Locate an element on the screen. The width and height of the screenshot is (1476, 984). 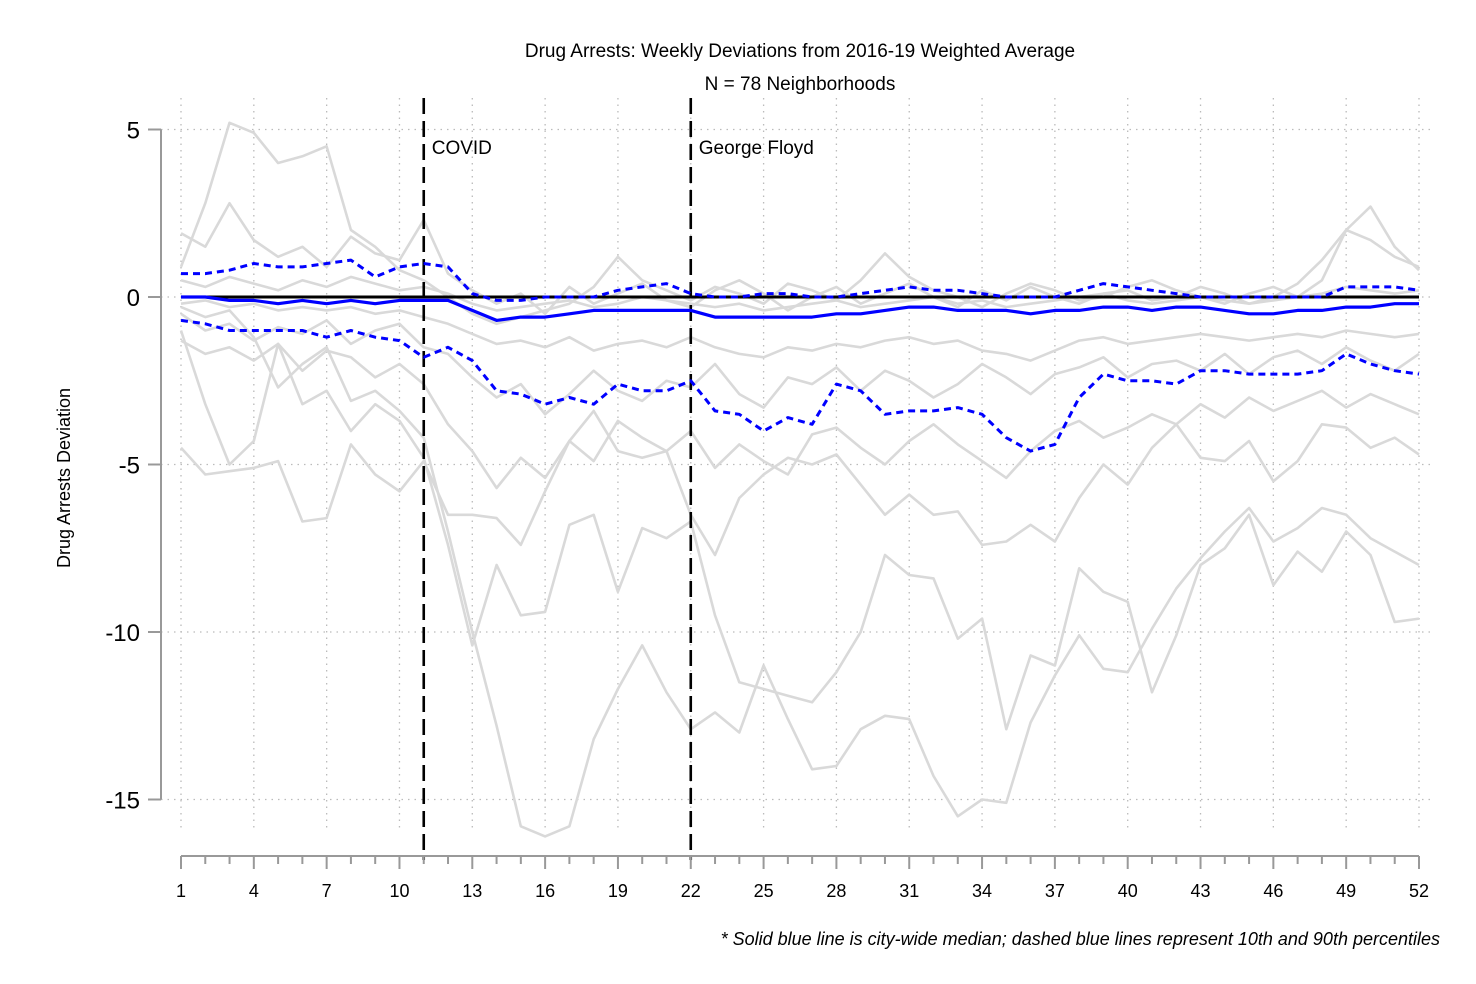
x-tick-label: 1 is located at coordinates (181, 891).